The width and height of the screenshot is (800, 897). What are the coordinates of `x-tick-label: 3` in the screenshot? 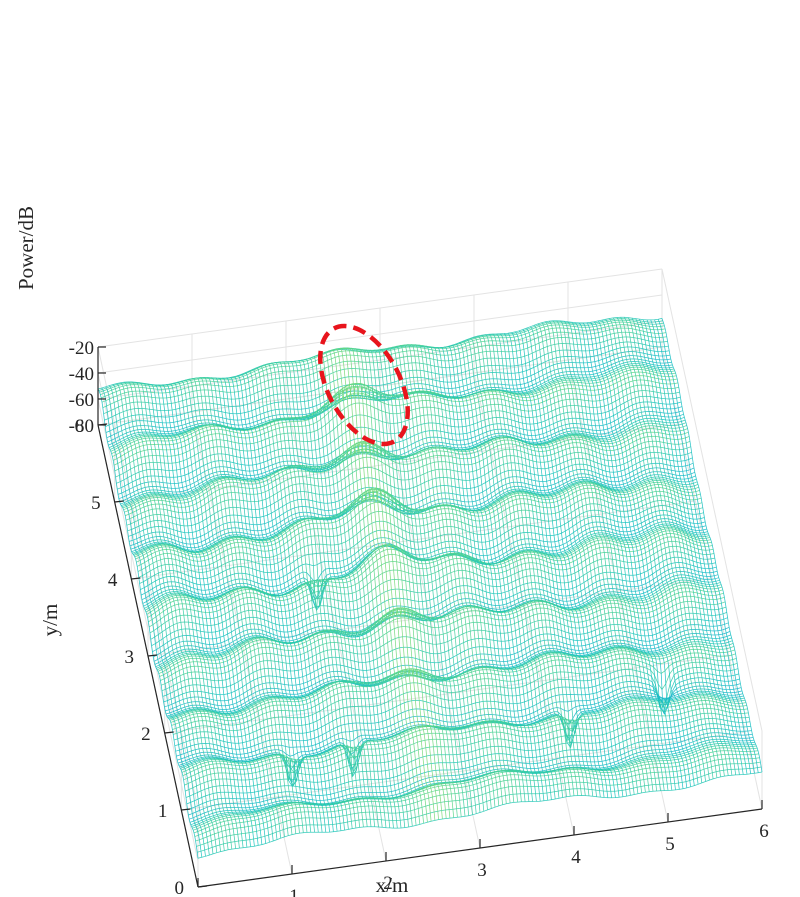 It's located at (482, 870).